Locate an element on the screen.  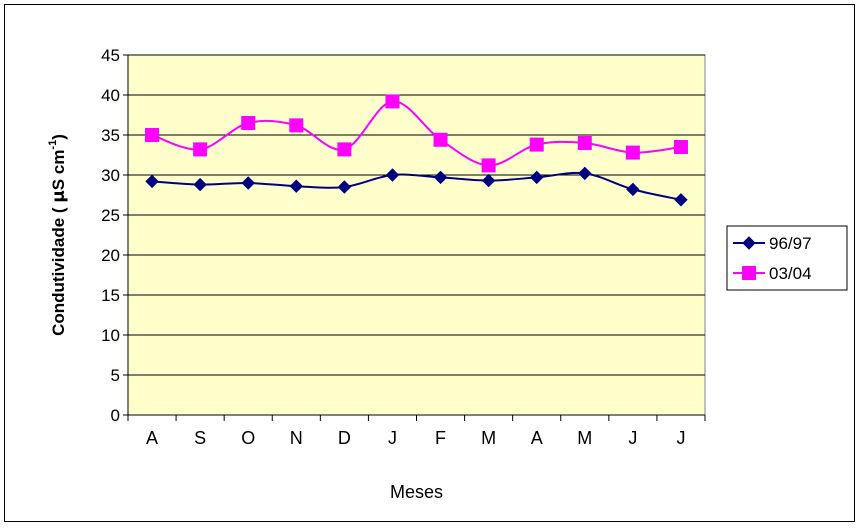
y-axis-label-main: Condutividade ( is located at coordinates (58, 269).